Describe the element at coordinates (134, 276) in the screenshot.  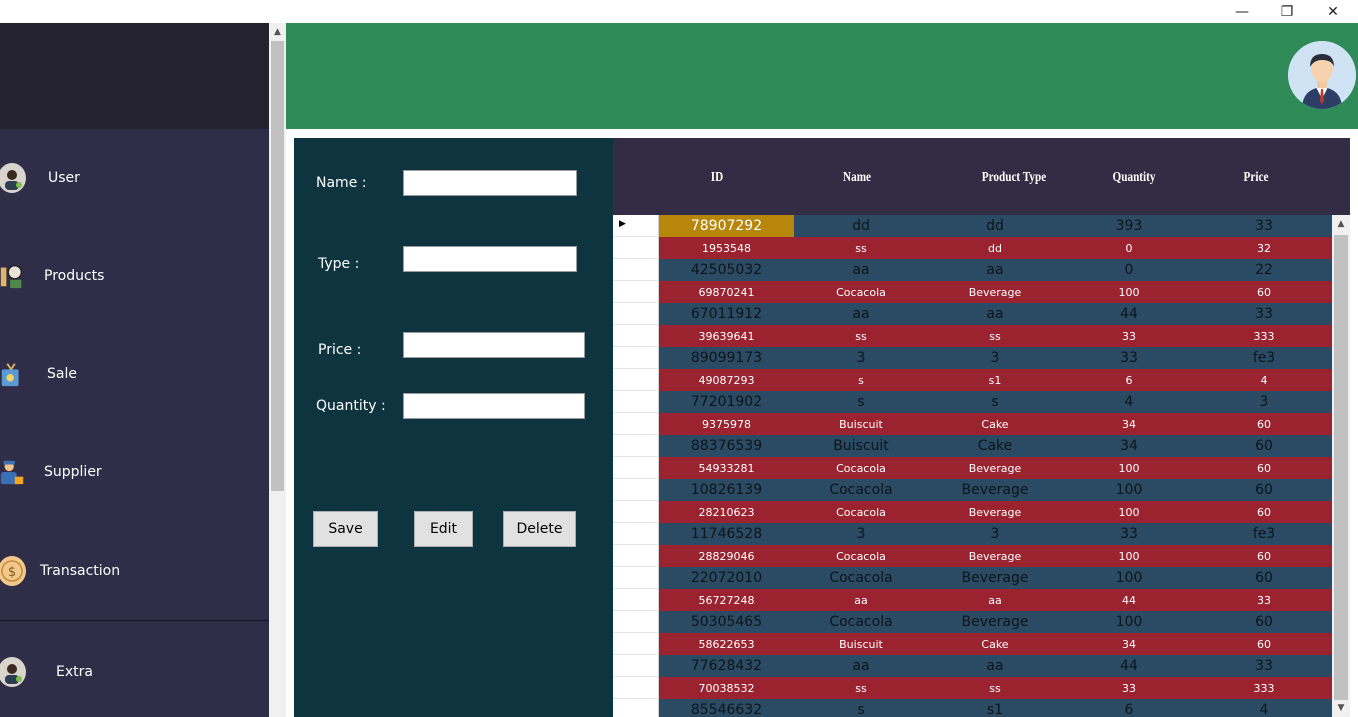
I see `sidebar-item-products: Products` at that location.